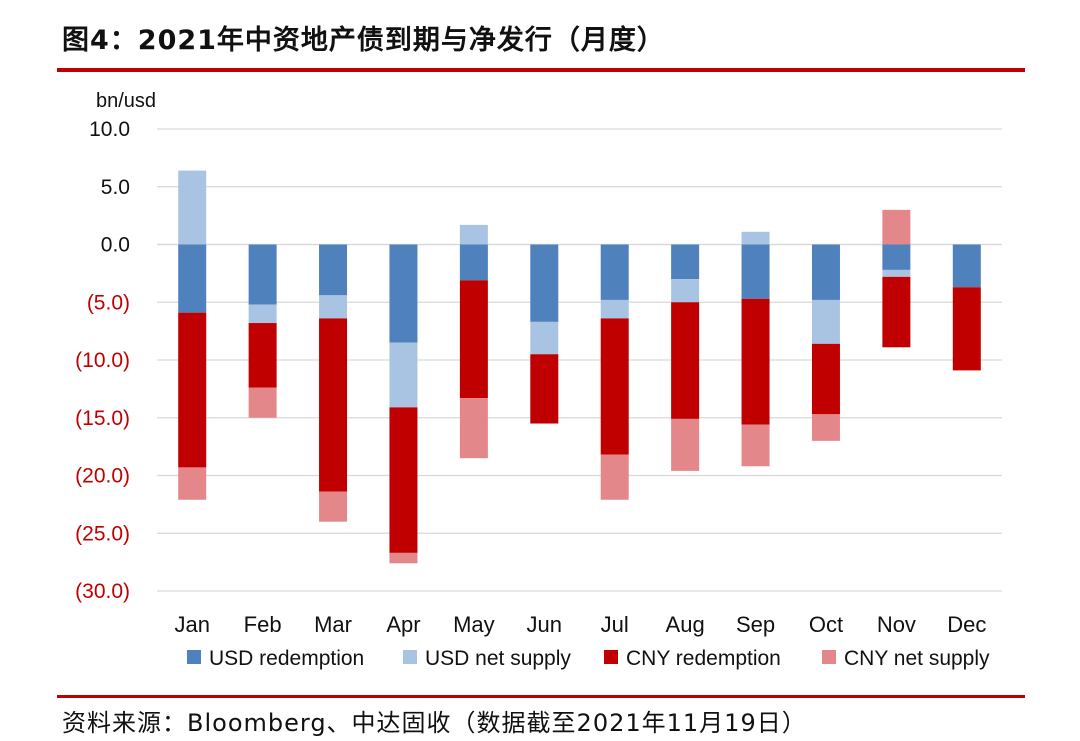  Describe the element at coordinates (102, 591) in the screenshot. I see `y-tick-label: (30.0)` at that location.